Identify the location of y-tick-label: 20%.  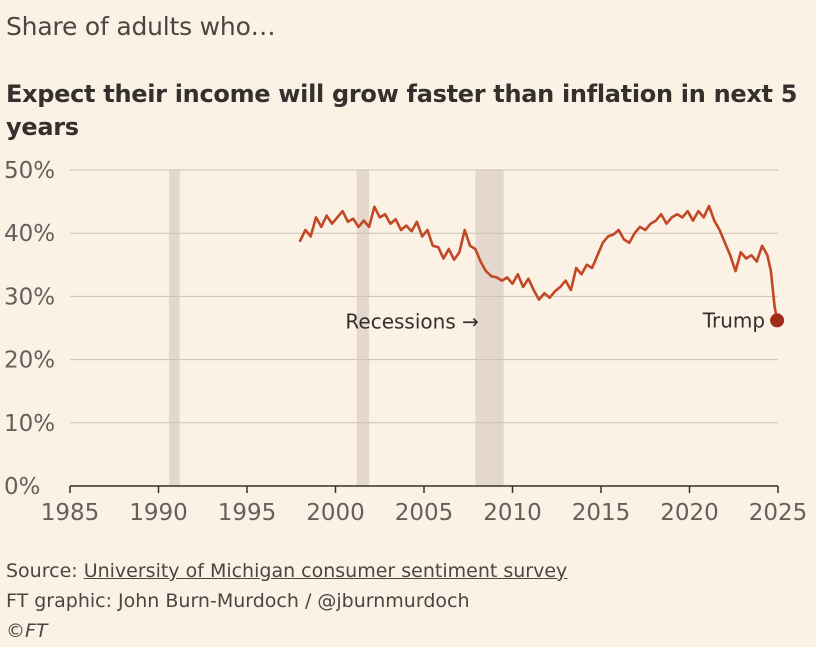
(29, 361).